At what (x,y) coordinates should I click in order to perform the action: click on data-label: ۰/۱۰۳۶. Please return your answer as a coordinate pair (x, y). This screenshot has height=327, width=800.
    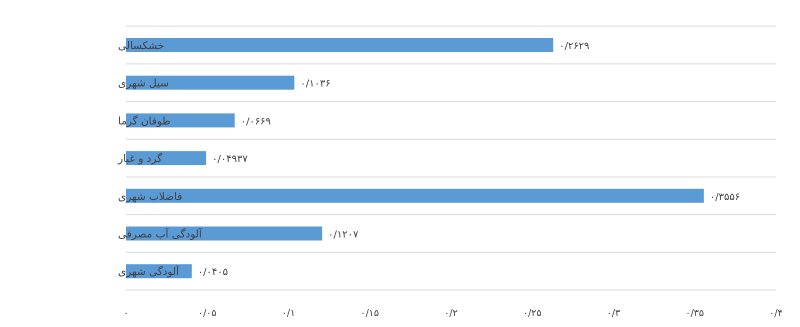
    Looking at the image, I should click on (315, 84).